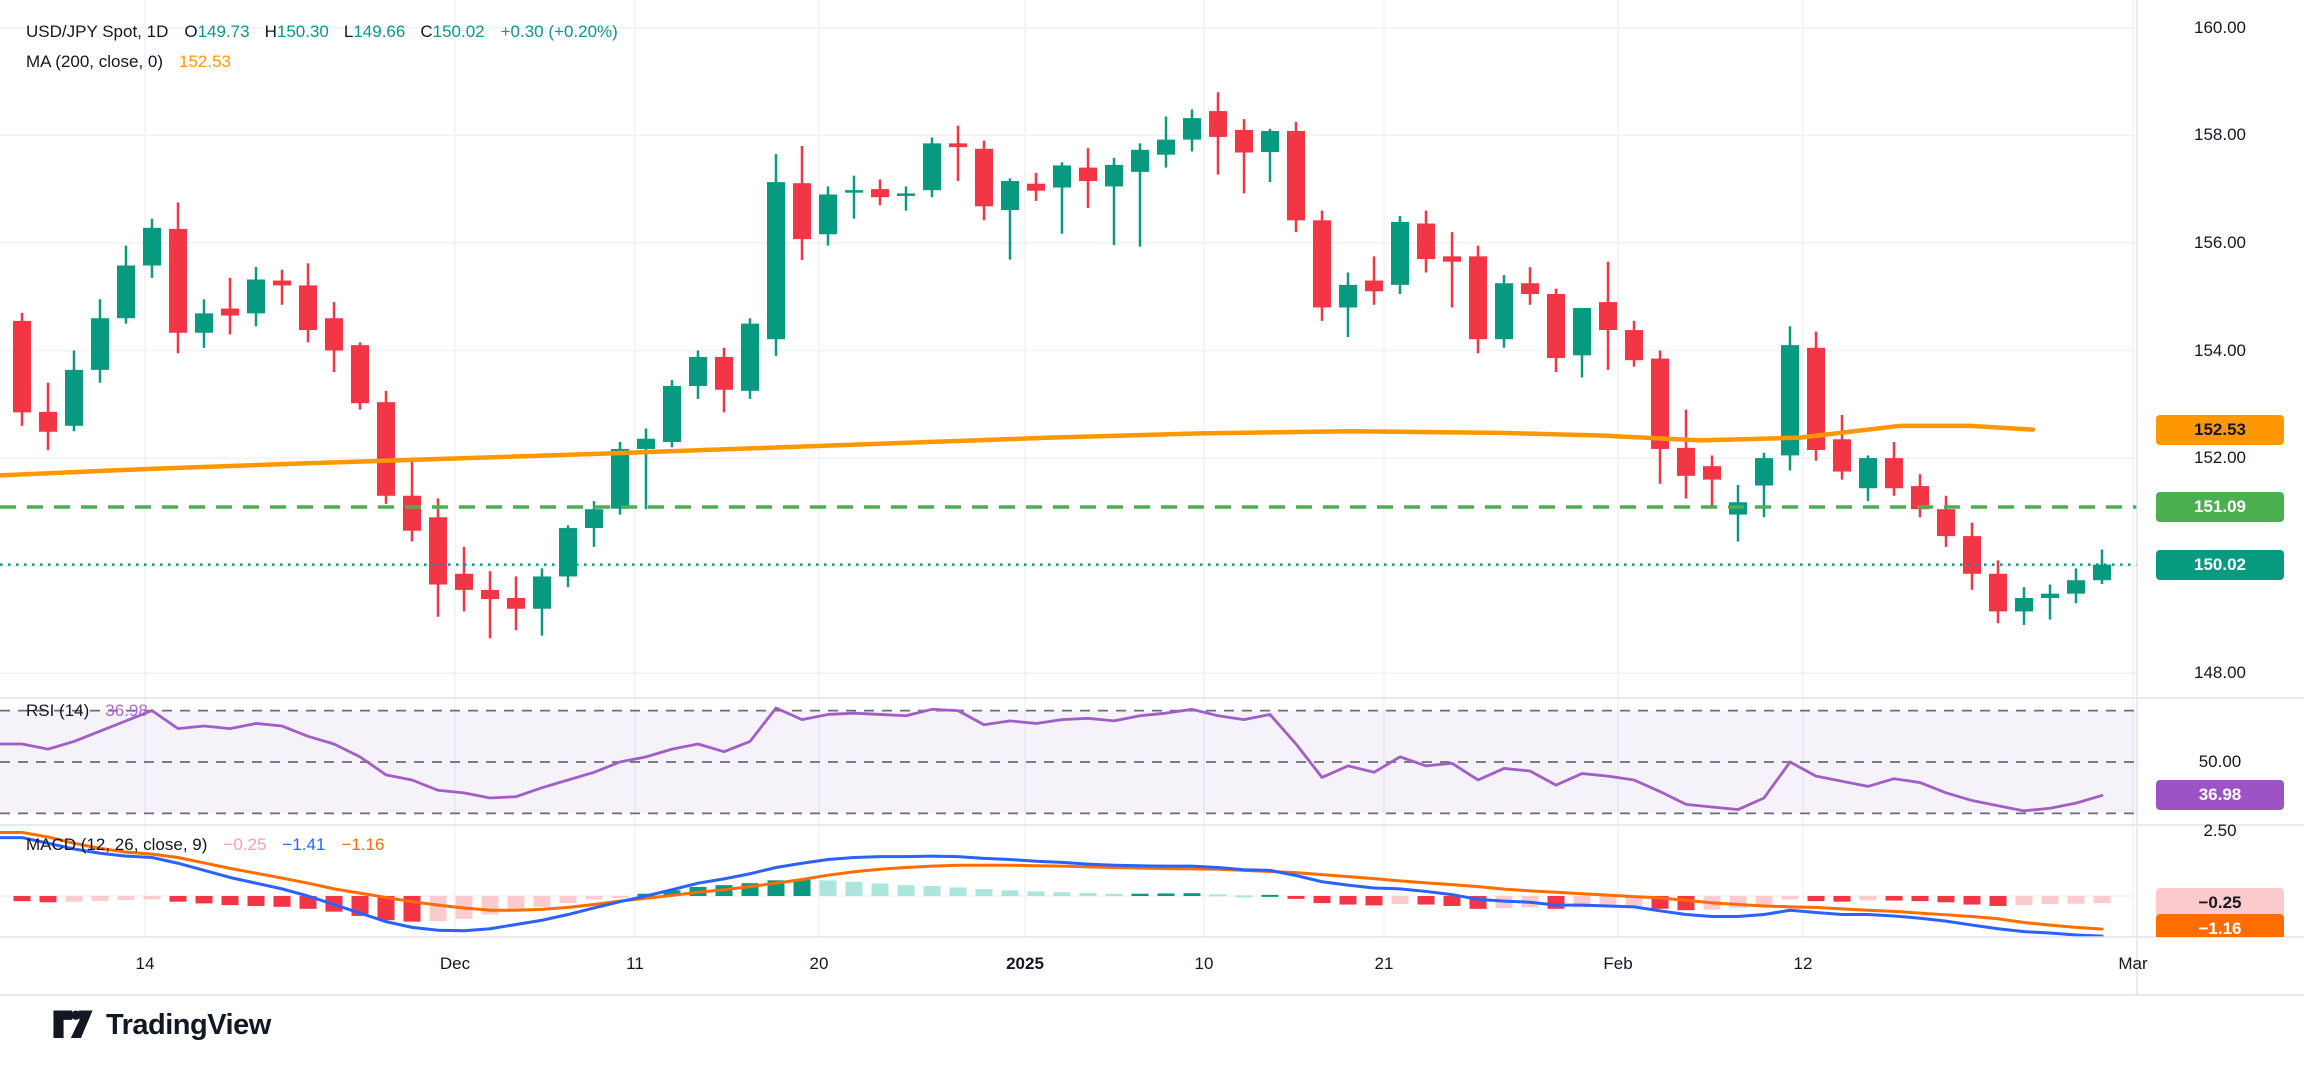 Image resolution: width=2304 pixels, height=1066 pixels. I want to click on support-price-badge: 151.09, so click(2220, 507).